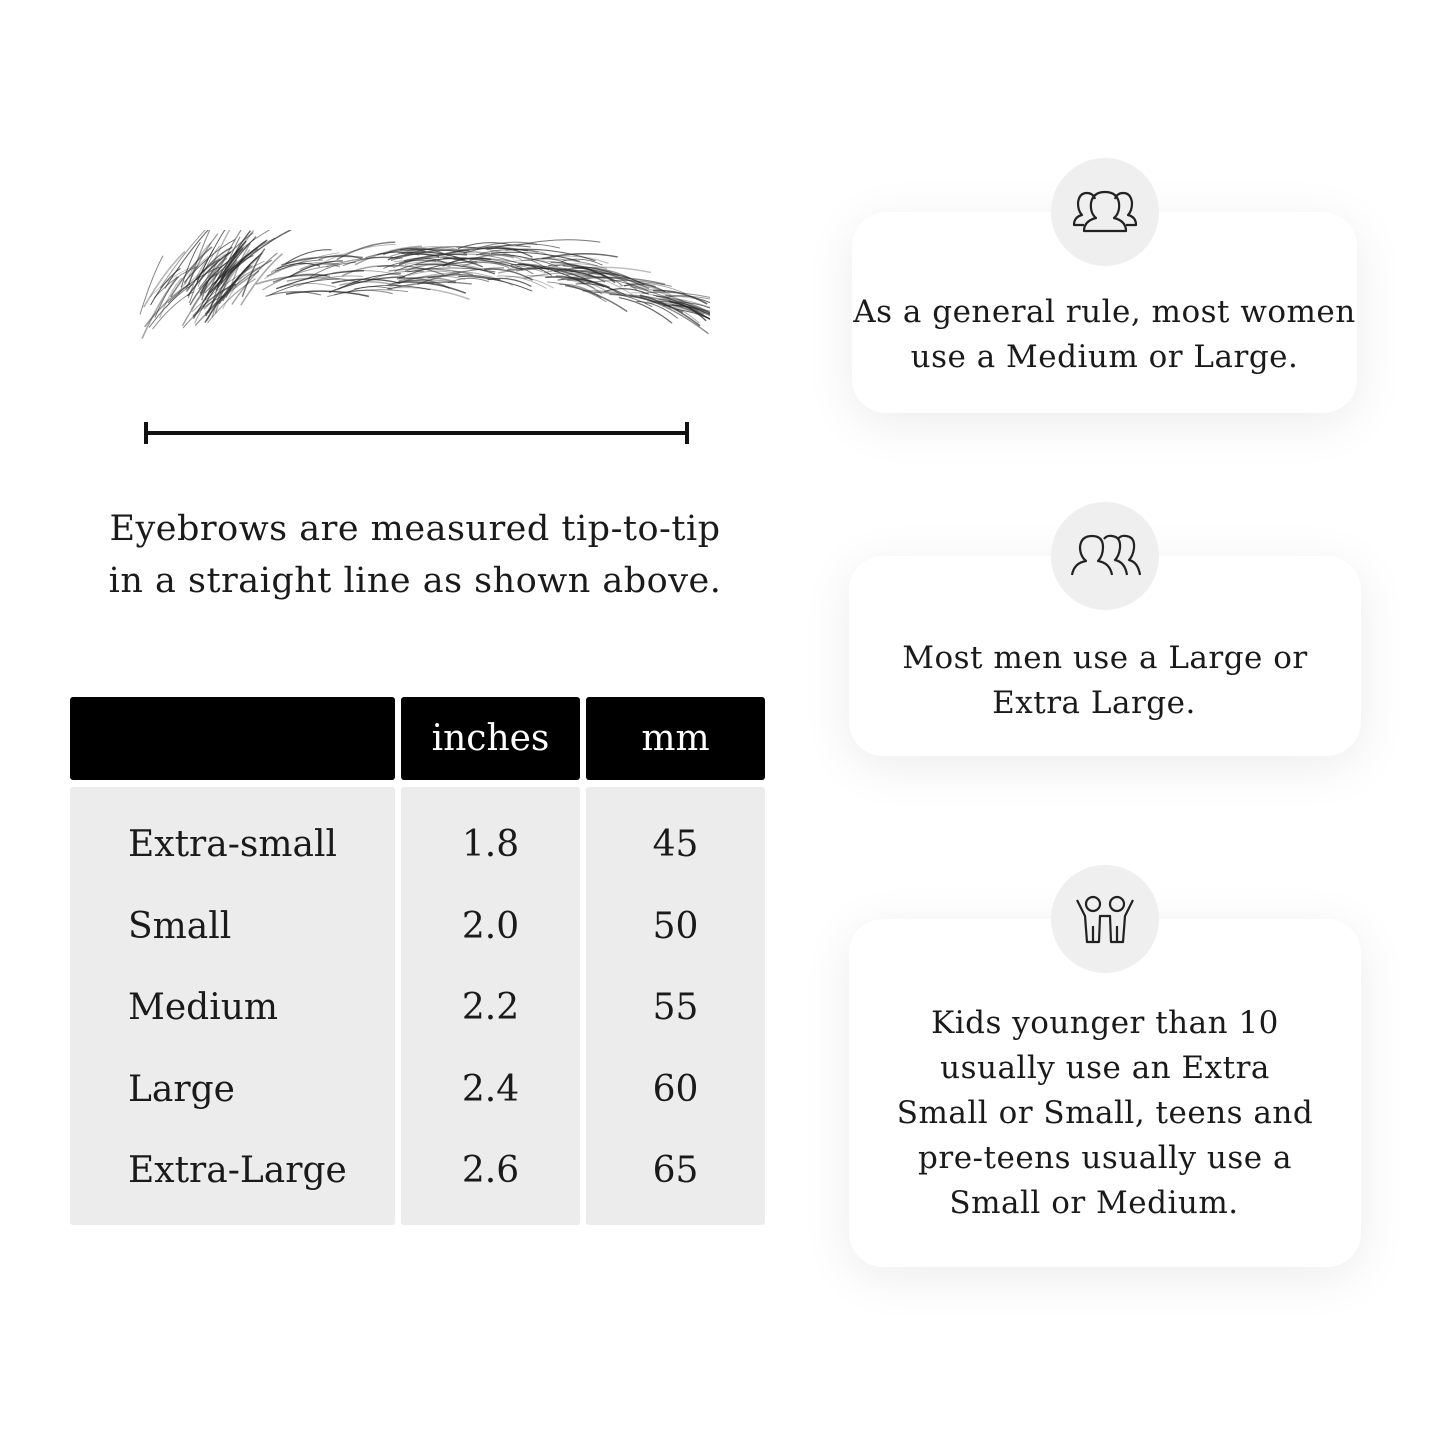 The image size is (1445, 1445). What do you see at coordinates (1094, 1203) in the screenshot?
I see `card-text: Small or Medium.` at bounding box center [1094, 1203].